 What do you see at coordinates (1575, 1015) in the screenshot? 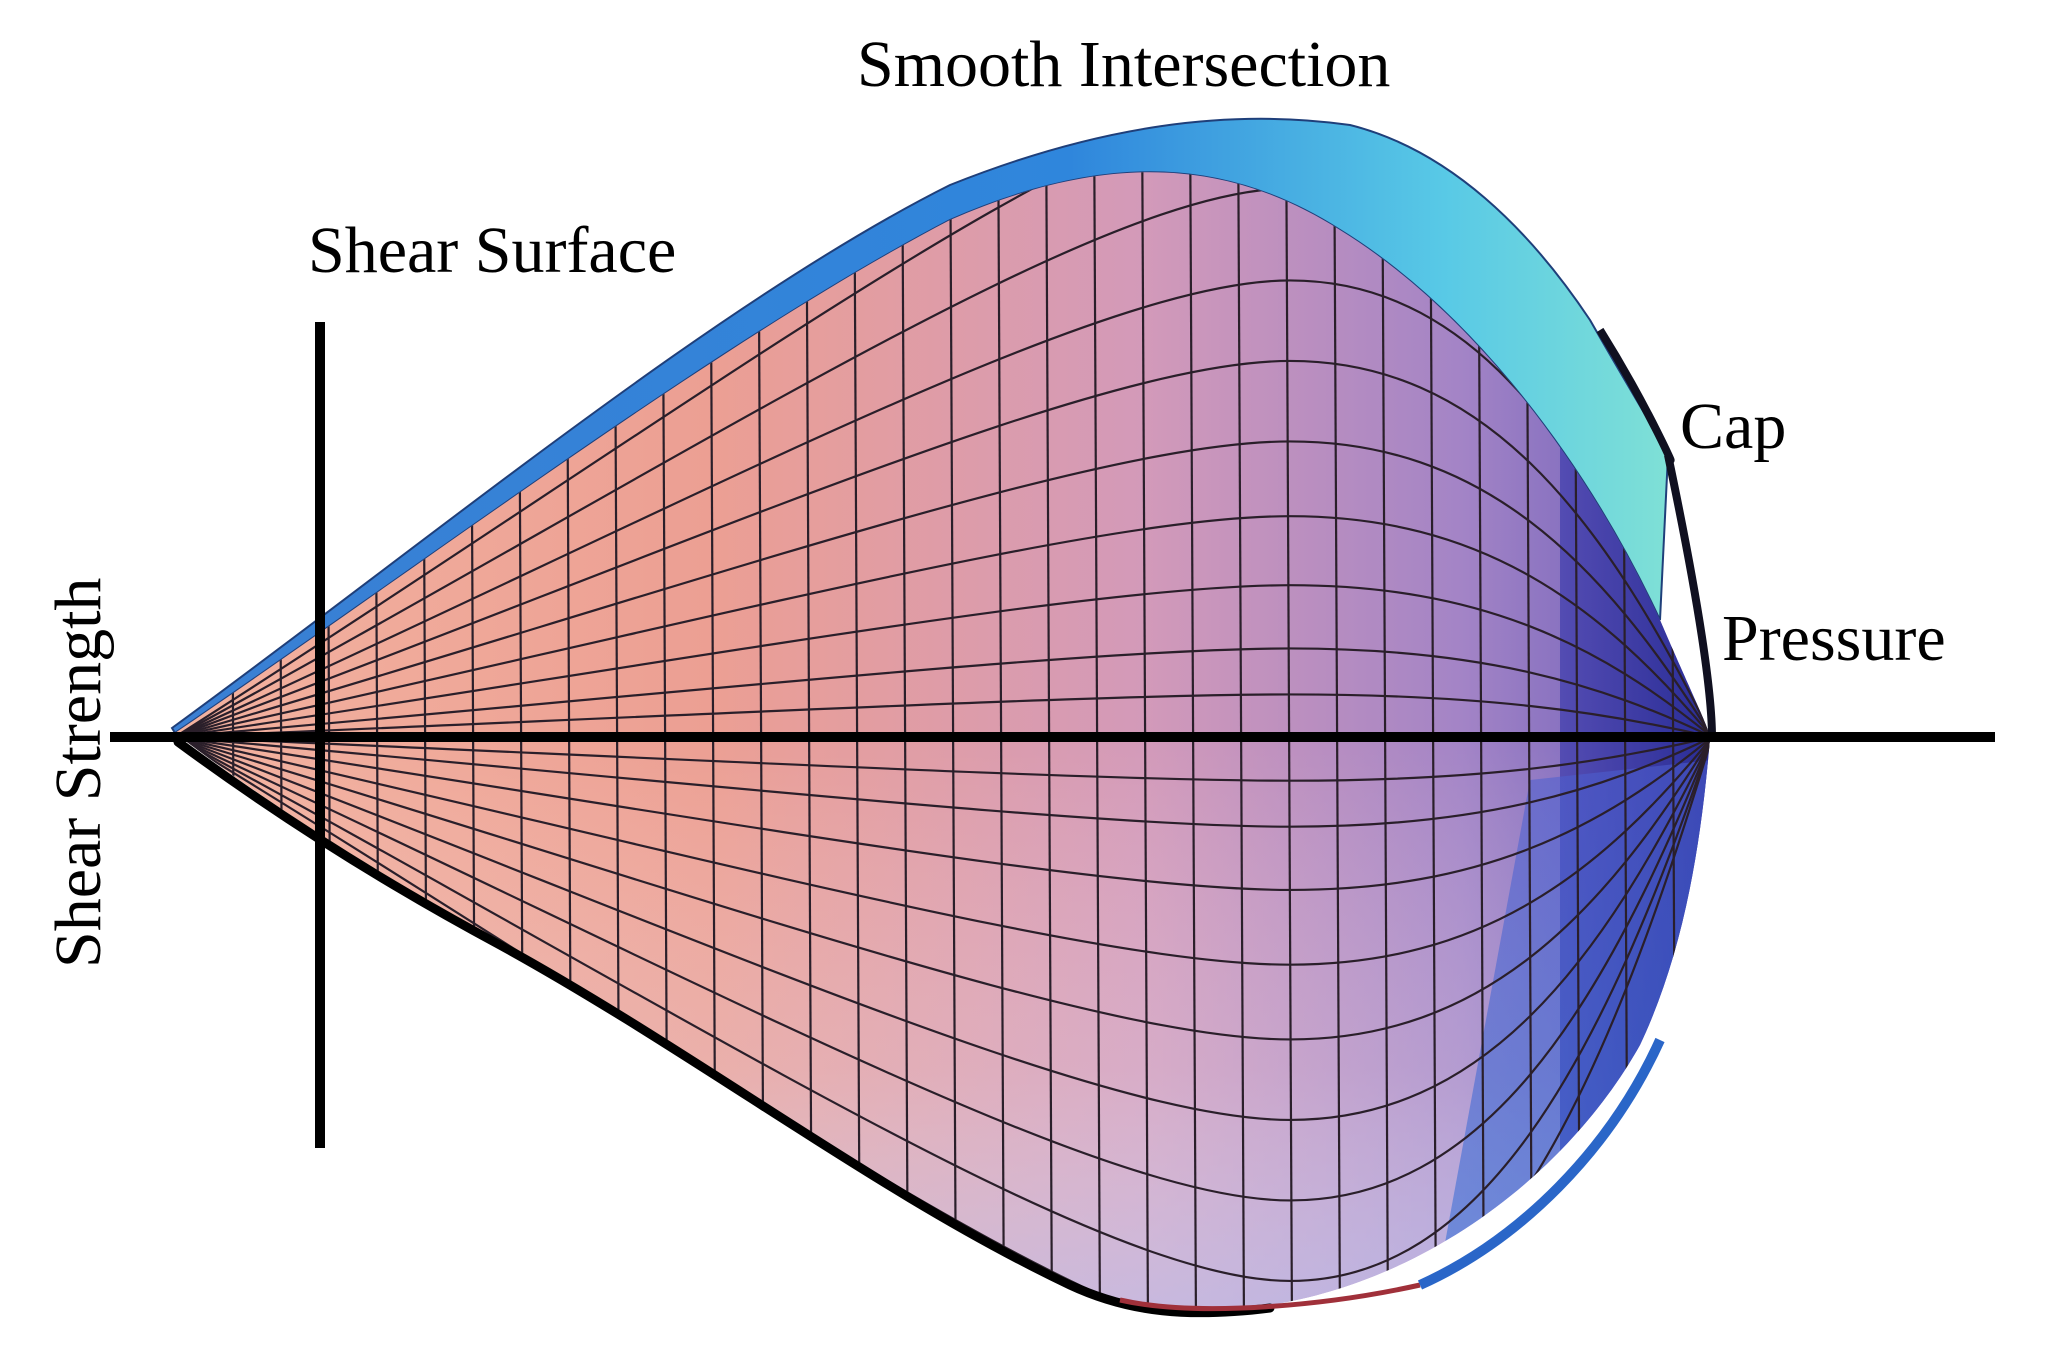
I see `cap-lower-surface` at bounding box center [1575, 1015].